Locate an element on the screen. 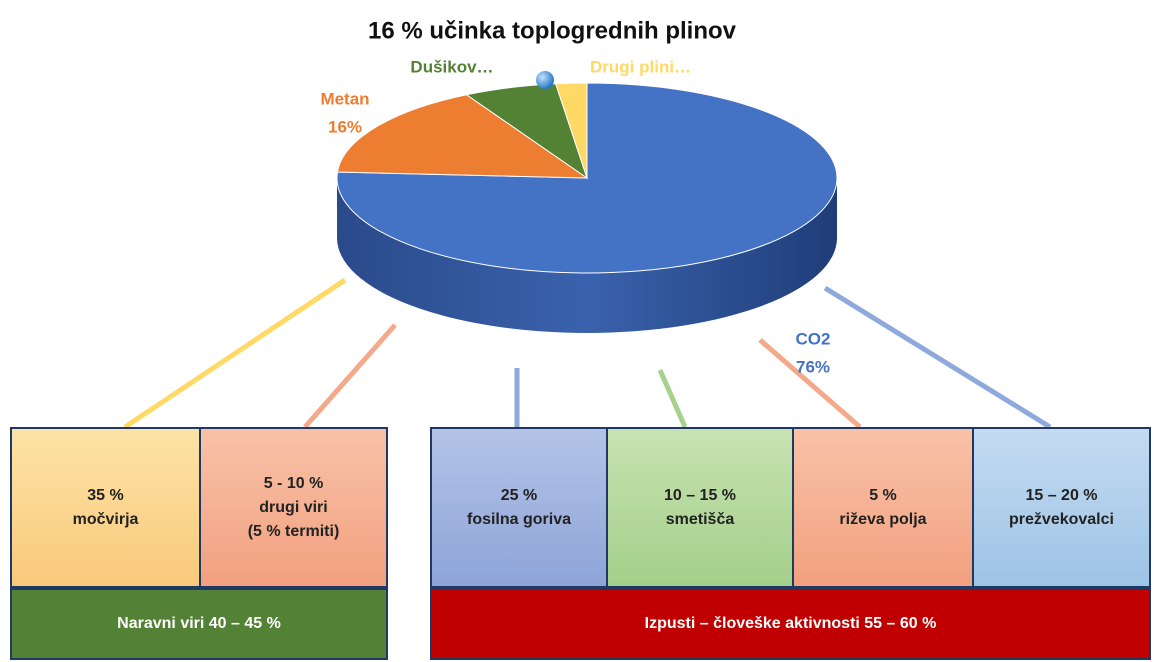 Image resolution: width=1154 pixels, height=662 pixels. box-line: riževa polja is located at coordinates (883, 519).